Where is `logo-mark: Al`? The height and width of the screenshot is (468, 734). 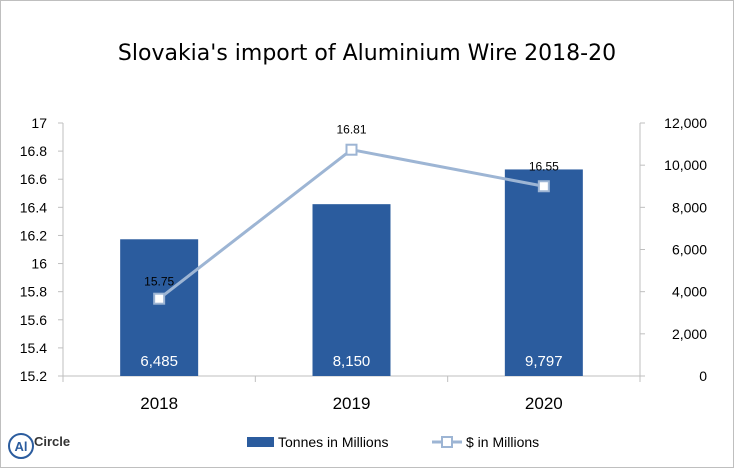 logo-mark: Al is located at coordinates (21, 446).